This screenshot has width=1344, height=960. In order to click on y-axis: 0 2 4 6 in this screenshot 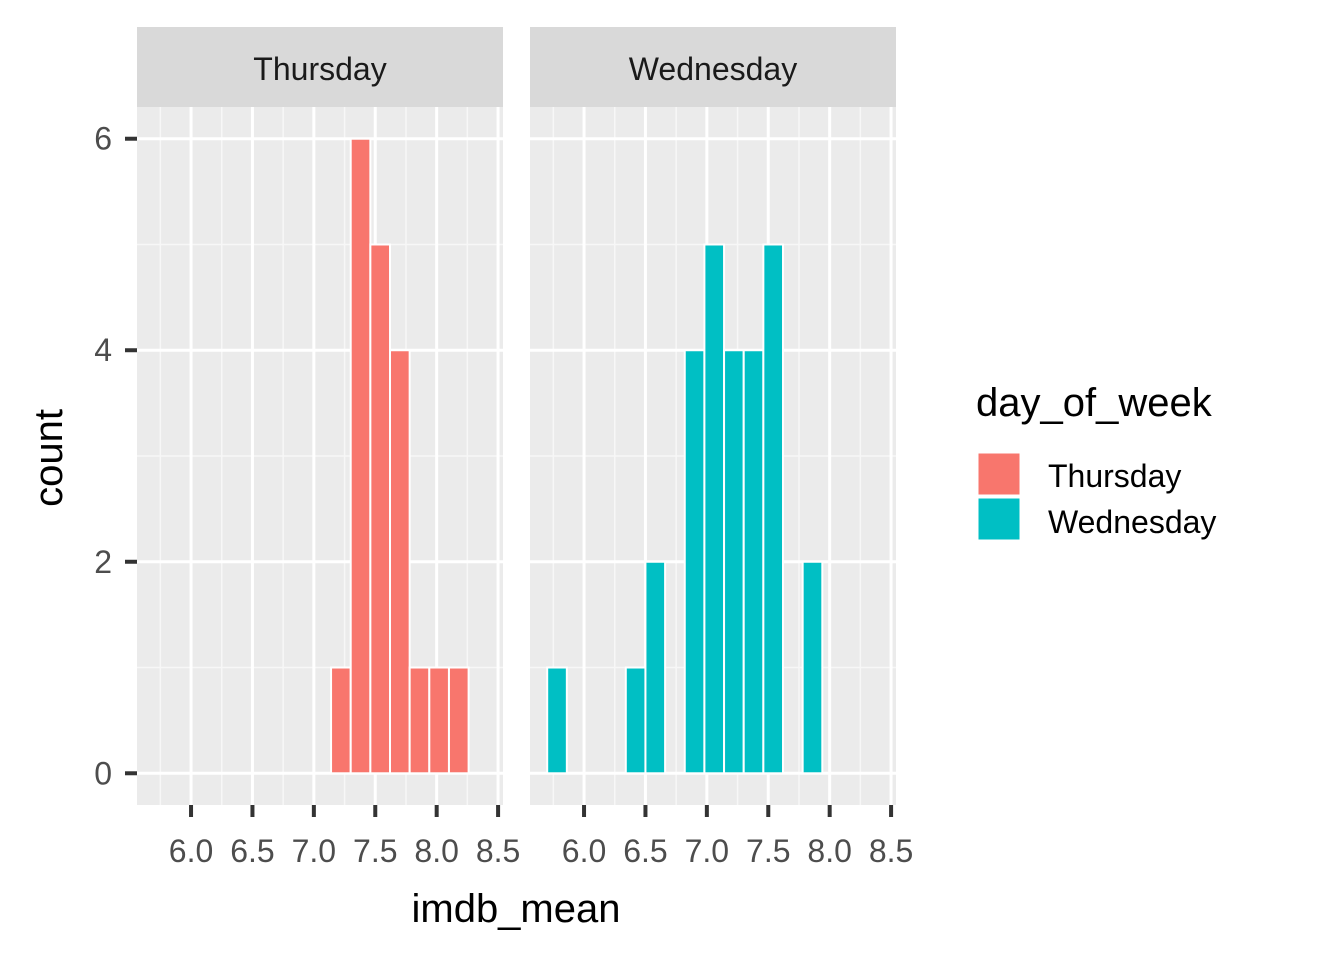, I will do `click(115, 456)`.